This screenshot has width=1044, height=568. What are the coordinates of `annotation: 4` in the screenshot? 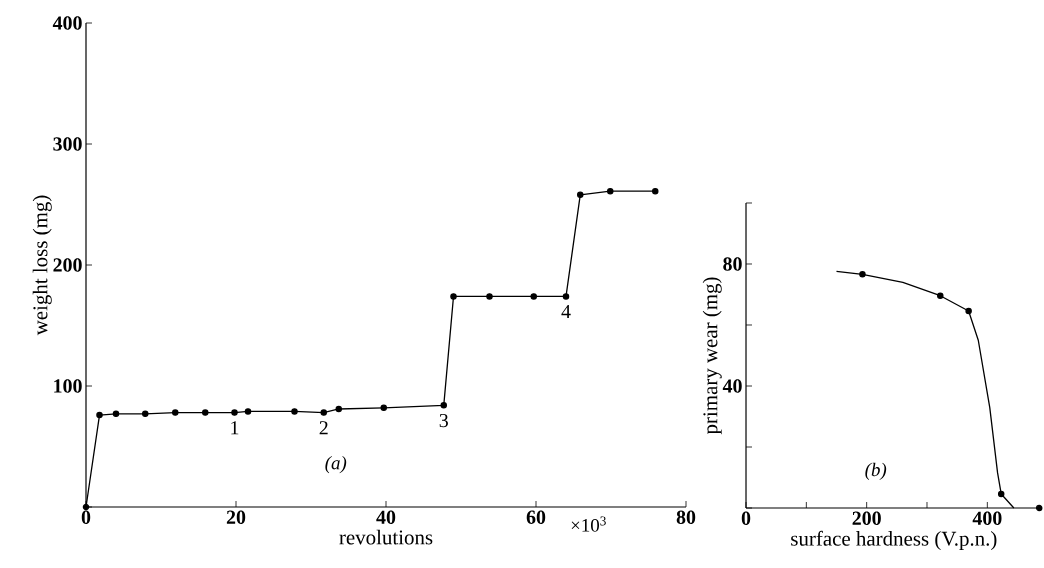 It's located at (566, 311).